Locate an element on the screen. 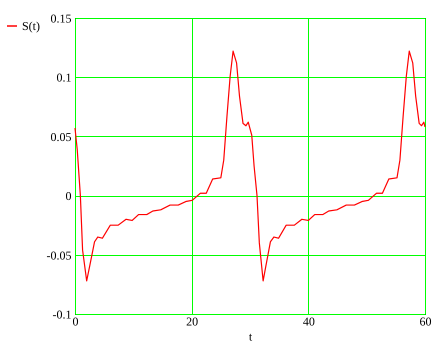 The image size is (448, 349). y-tick-label: 0.05 is located at coordinates (61, 137).